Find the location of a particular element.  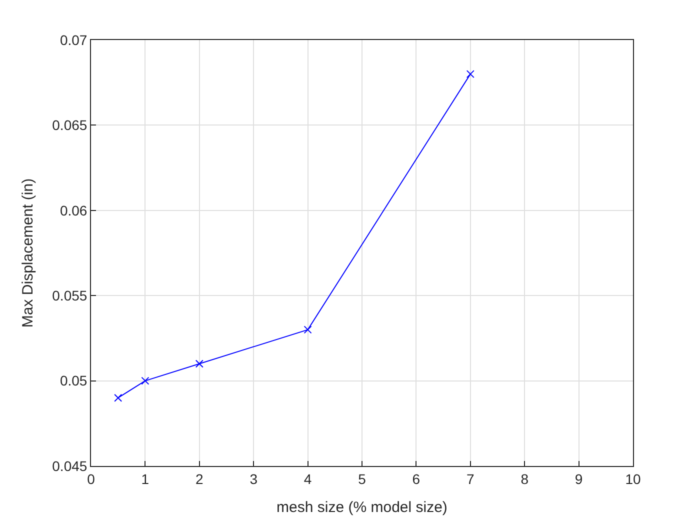

y-tick-label: 0.06 is located at coordinates (74, 210).